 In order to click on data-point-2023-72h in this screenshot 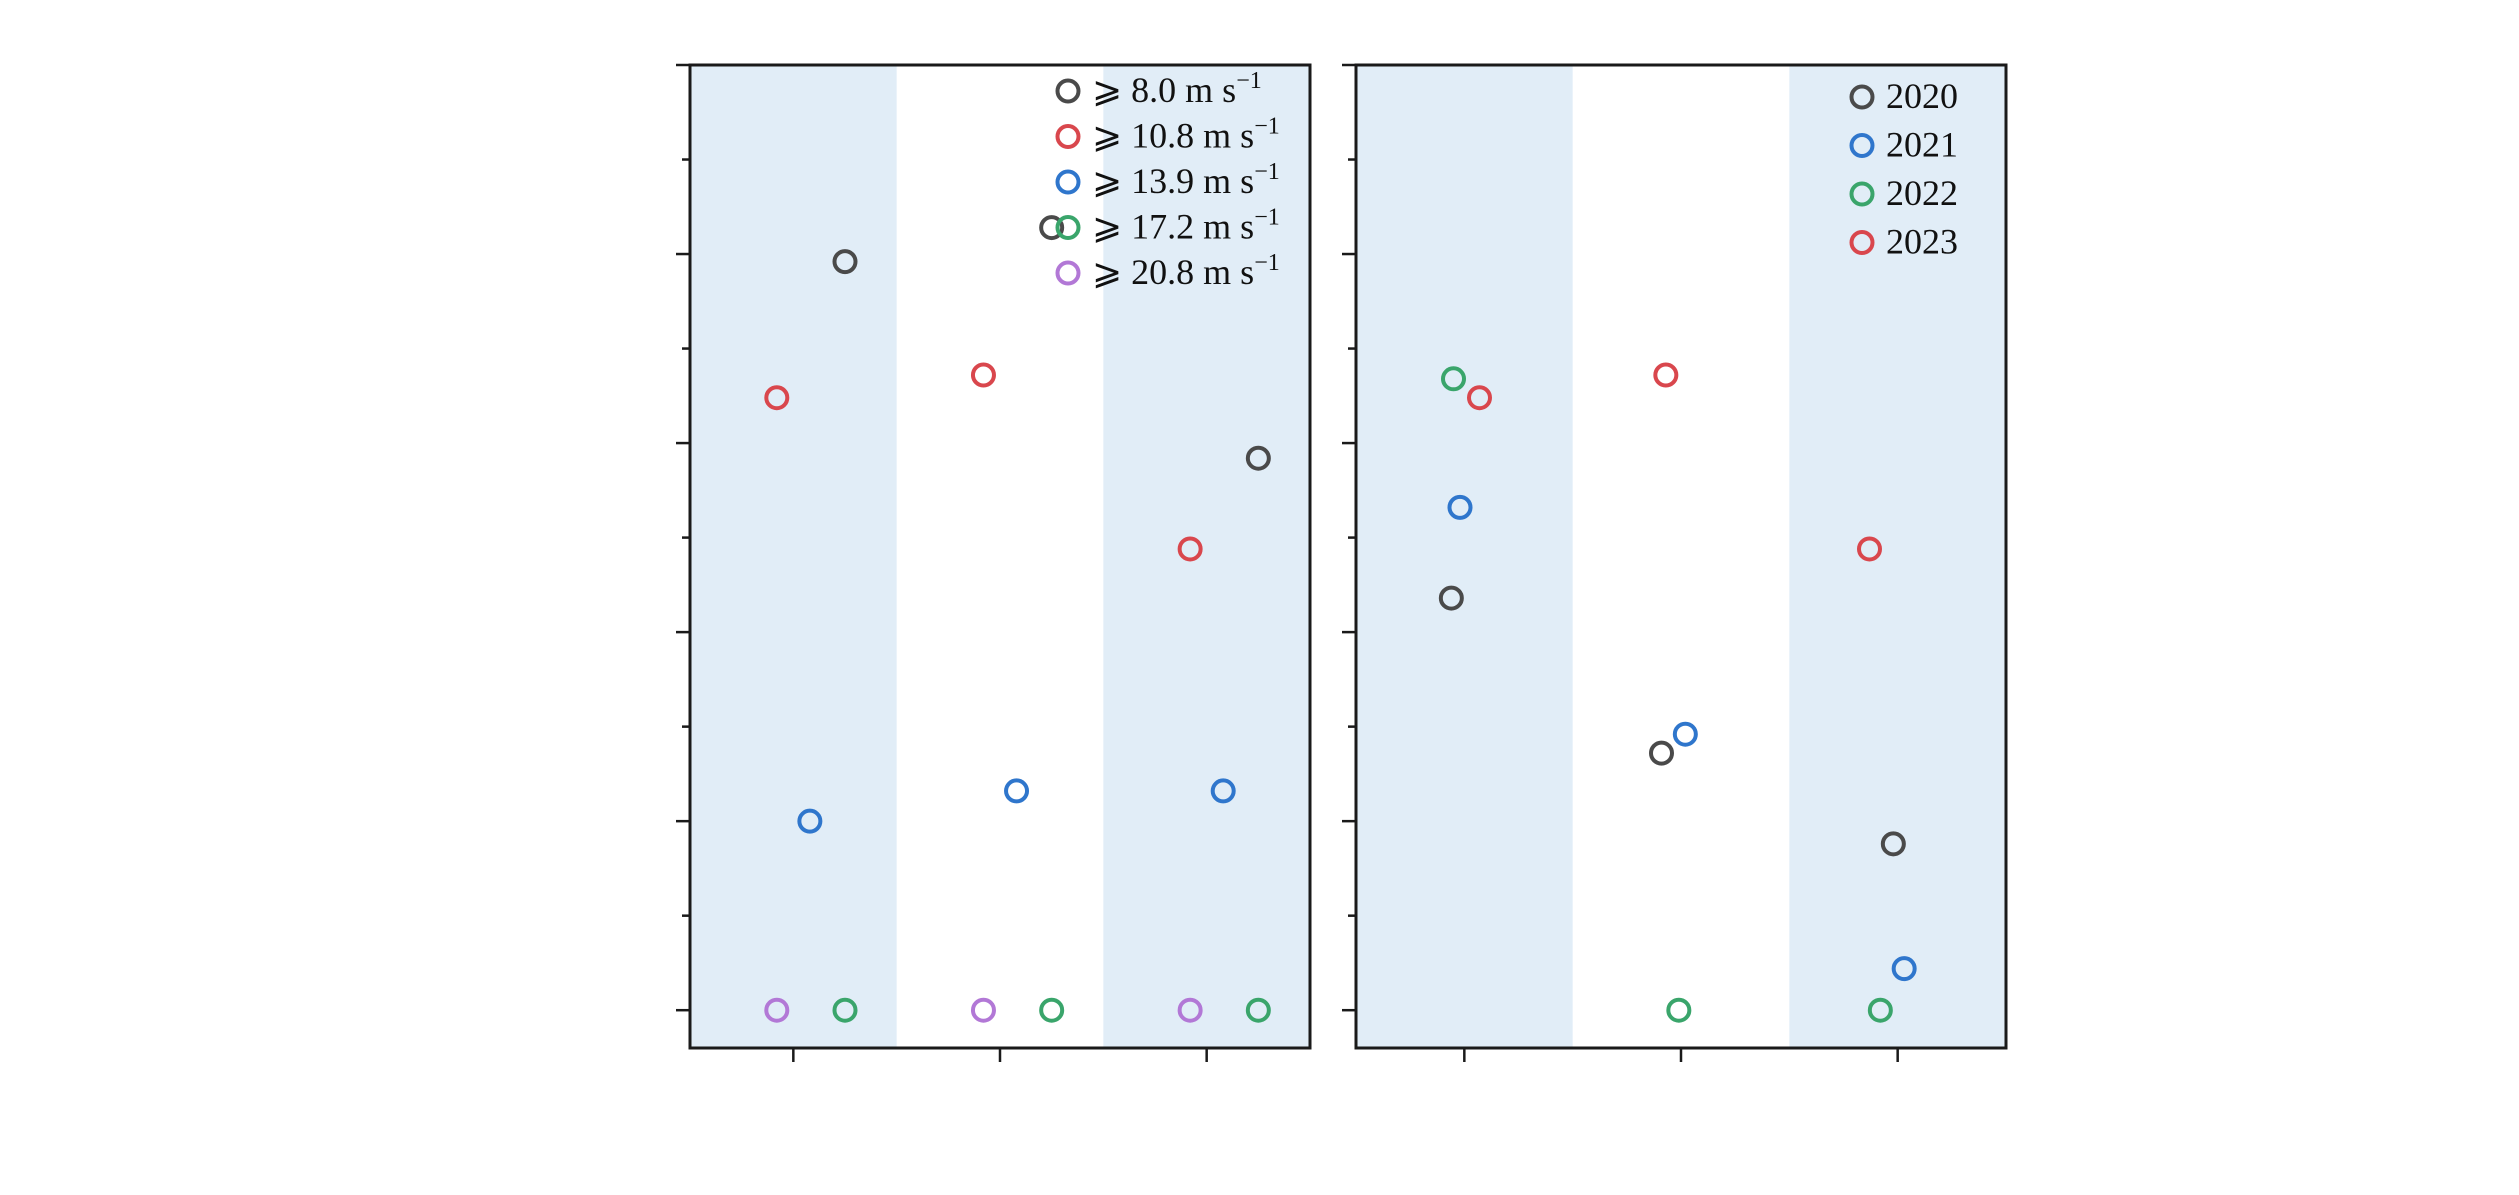, I will do `click(1869, 549)`.